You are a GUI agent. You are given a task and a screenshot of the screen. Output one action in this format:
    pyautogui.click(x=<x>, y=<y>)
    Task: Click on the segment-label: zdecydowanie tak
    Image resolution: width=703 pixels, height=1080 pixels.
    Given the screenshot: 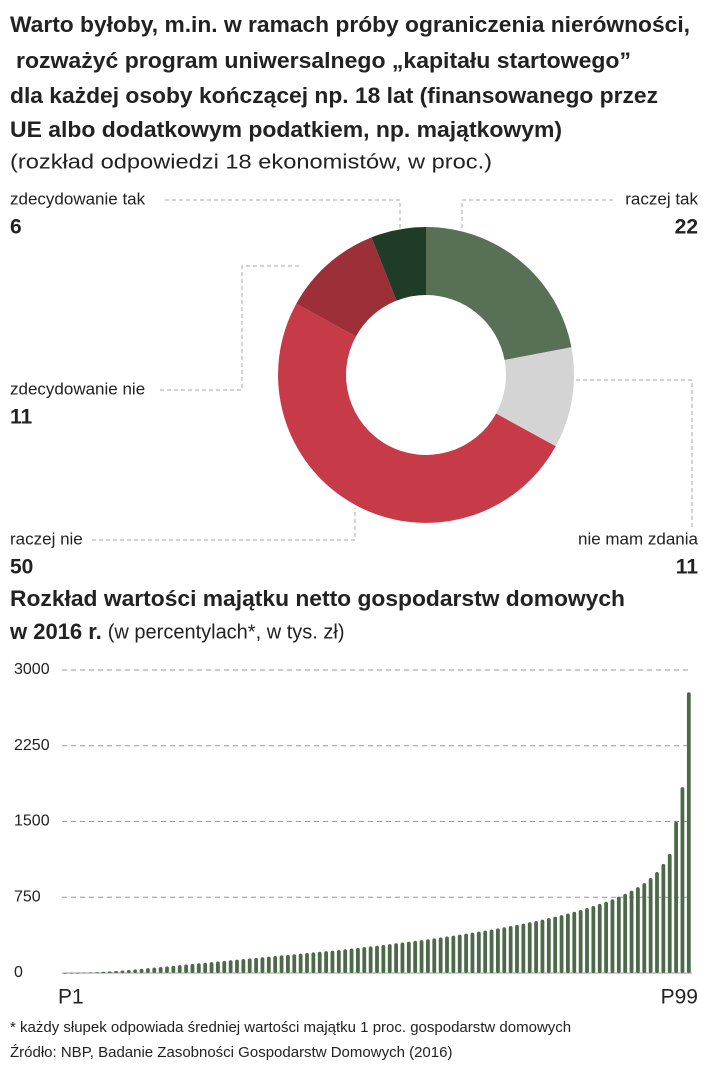 What is the action you would take?
    pyautogui.click(x=78, y=198)
    